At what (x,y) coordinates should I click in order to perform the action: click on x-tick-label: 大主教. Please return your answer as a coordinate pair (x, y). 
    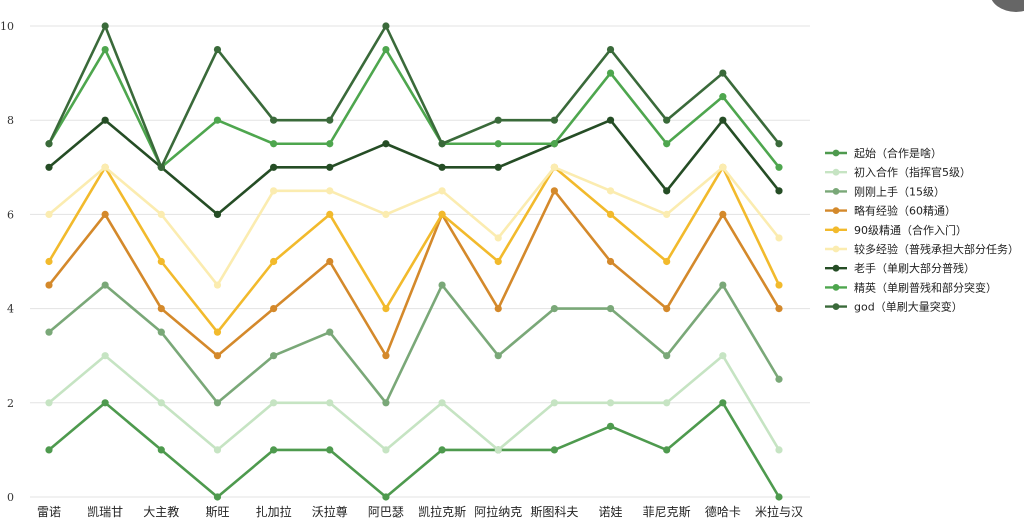
    Looking at the image, I should click on (161, 511).